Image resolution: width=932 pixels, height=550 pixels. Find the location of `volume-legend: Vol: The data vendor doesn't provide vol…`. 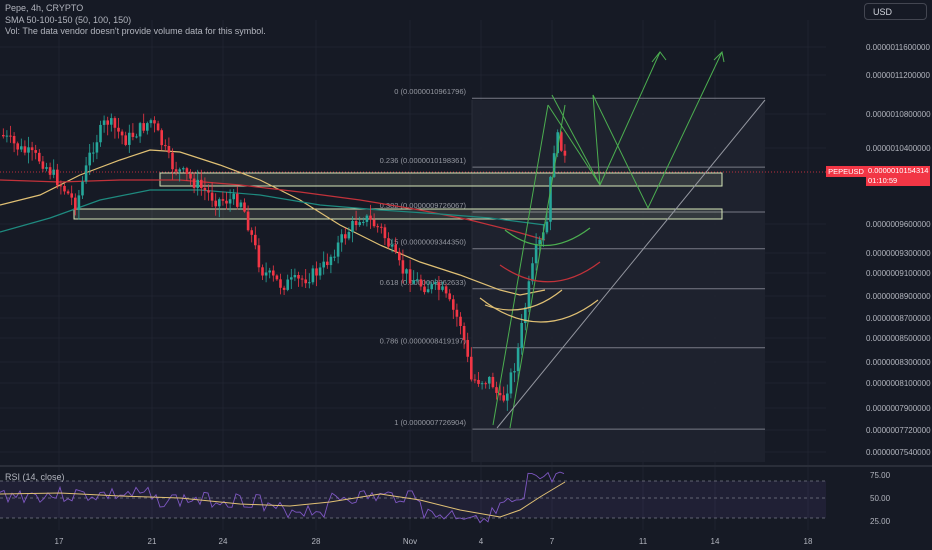

volume-legend: Vol: The data vendor doesn't provide vol… is located at coordinates (135, 31).